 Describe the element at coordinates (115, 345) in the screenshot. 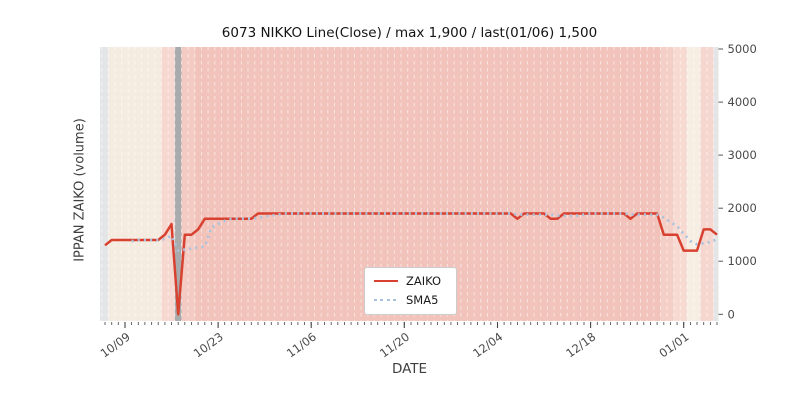

I see `x-tick-label: 10/09` at that location.